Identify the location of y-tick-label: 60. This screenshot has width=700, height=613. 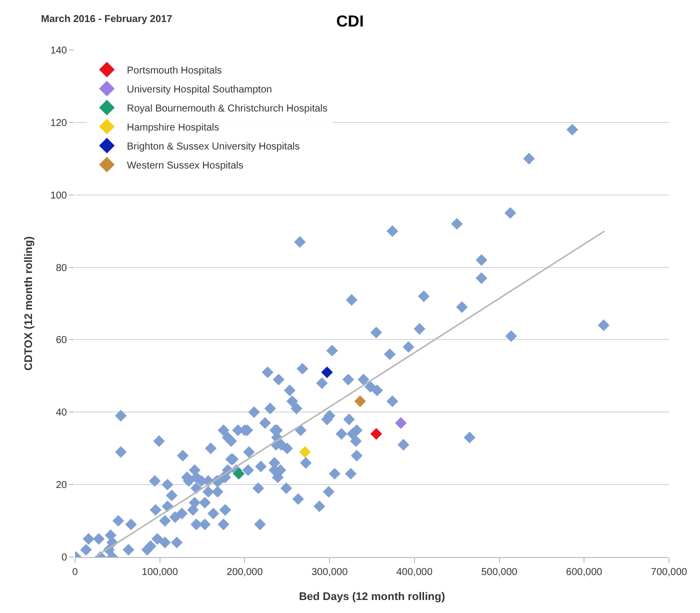
(62, 340).